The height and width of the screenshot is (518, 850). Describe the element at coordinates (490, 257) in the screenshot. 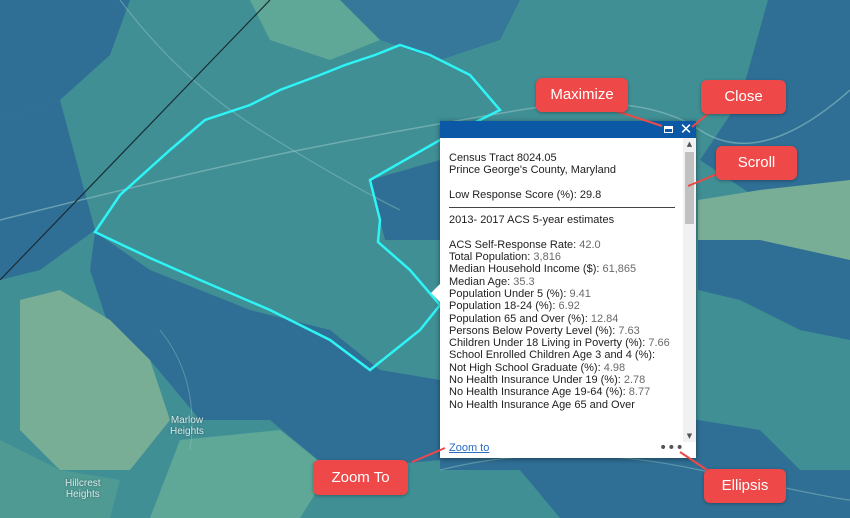

I see `field-label: Total Population:` at that location.